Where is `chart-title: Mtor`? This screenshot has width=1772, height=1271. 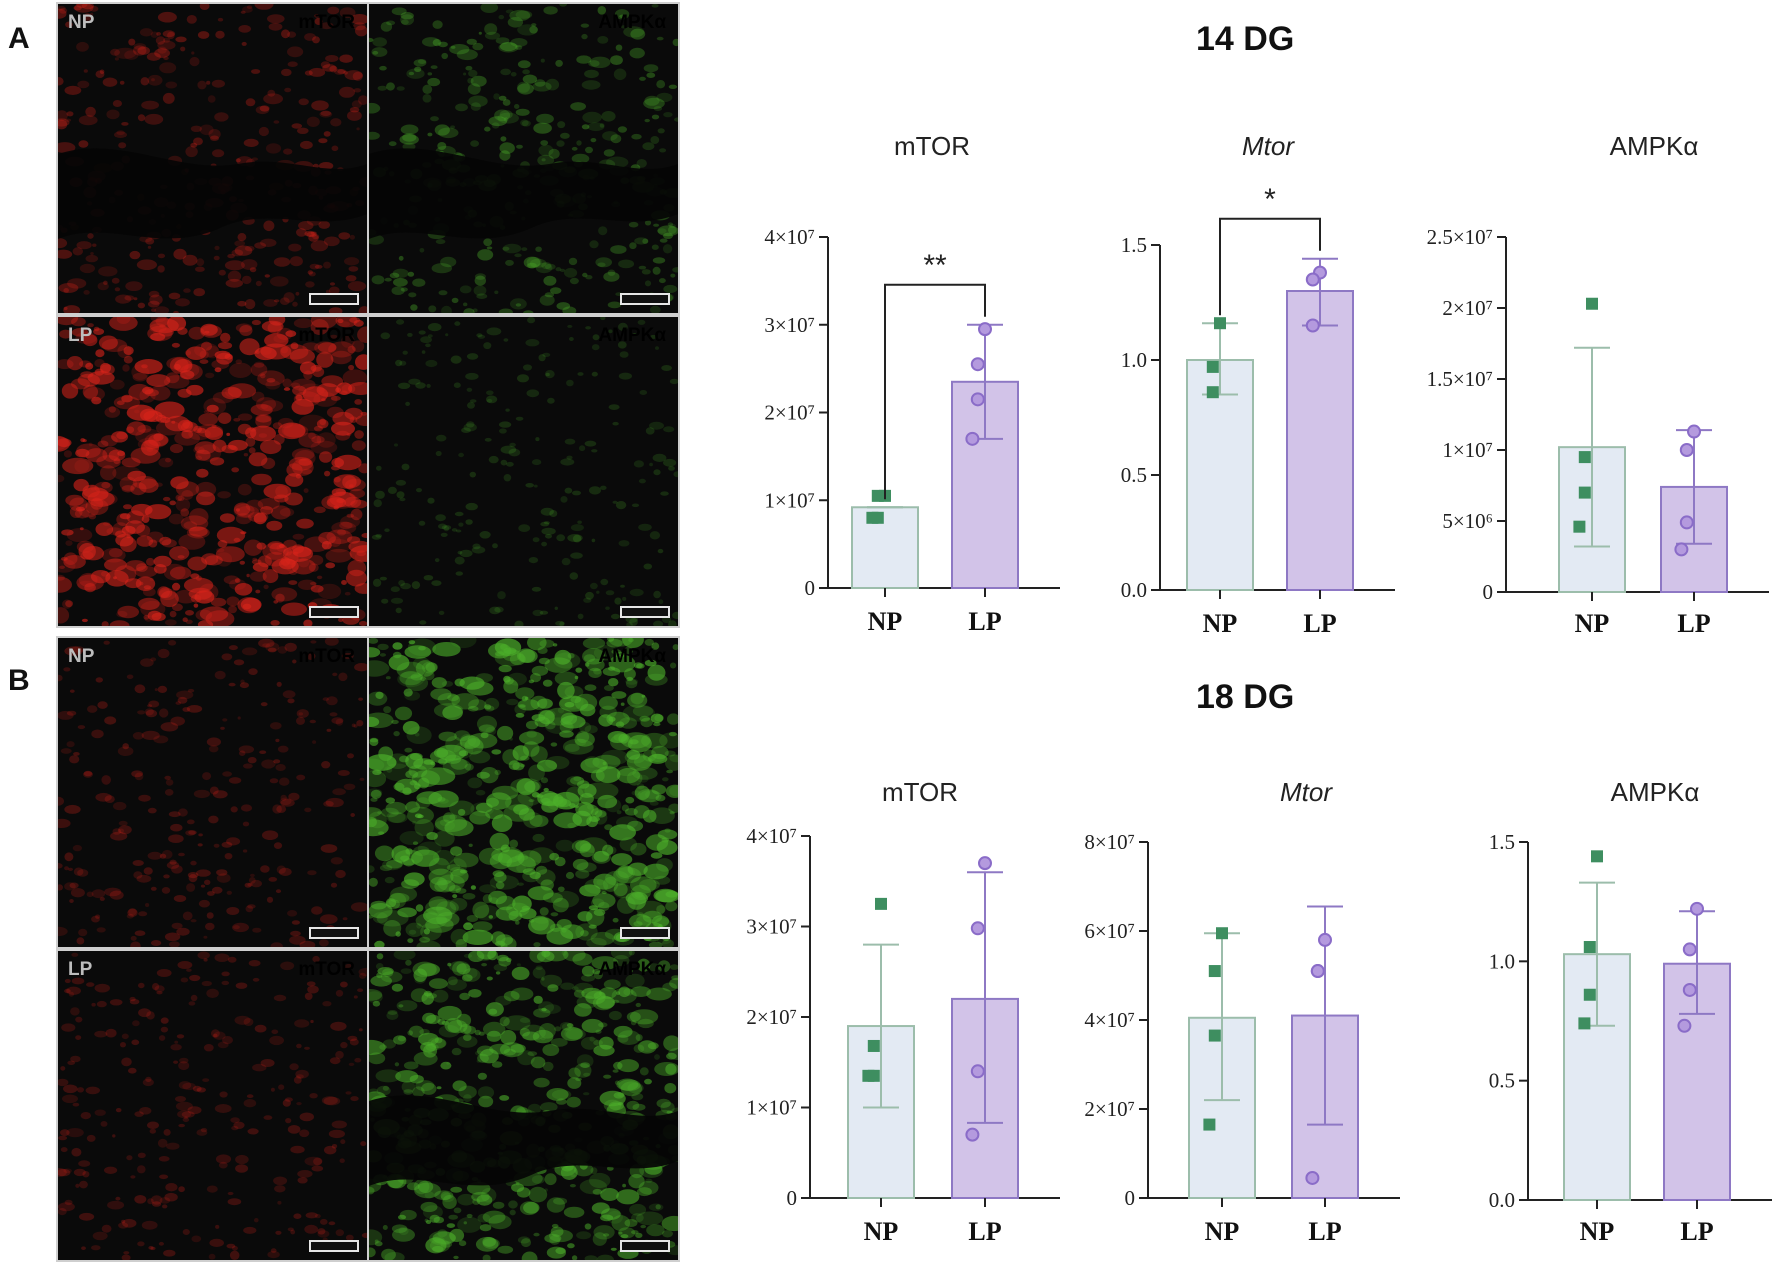 chart-title: Mtor is located at coordinates (1268, 146).